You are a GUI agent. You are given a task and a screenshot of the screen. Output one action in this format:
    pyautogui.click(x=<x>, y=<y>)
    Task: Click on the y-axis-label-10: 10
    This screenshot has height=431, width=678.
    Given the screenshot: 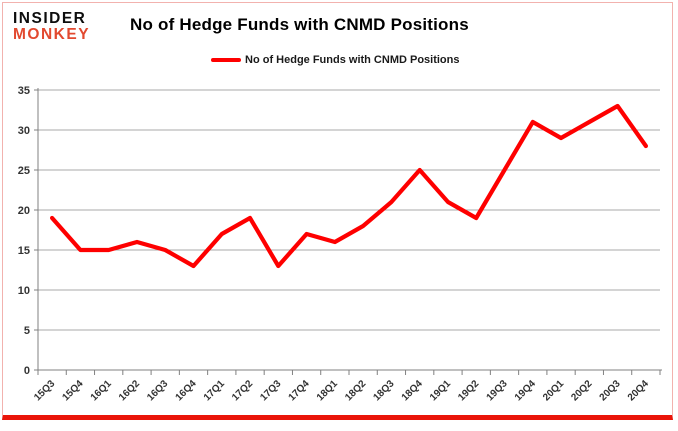 What is the action you would take?
    pyautogui.click(x=24, y=291)
    